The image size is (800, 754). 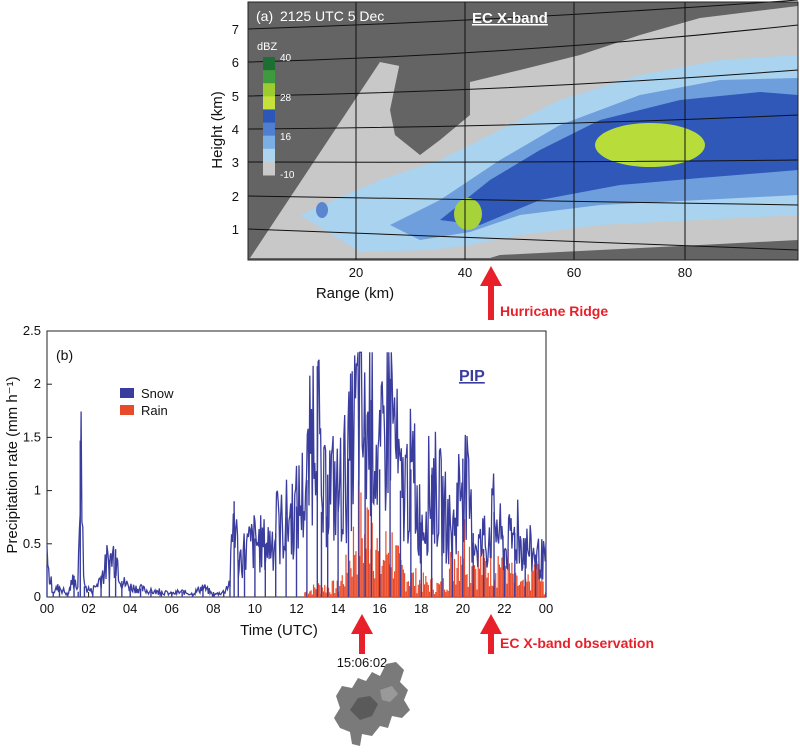 I want to click on arrow-time-label: 15:06:02, so click(x=362, y=662).